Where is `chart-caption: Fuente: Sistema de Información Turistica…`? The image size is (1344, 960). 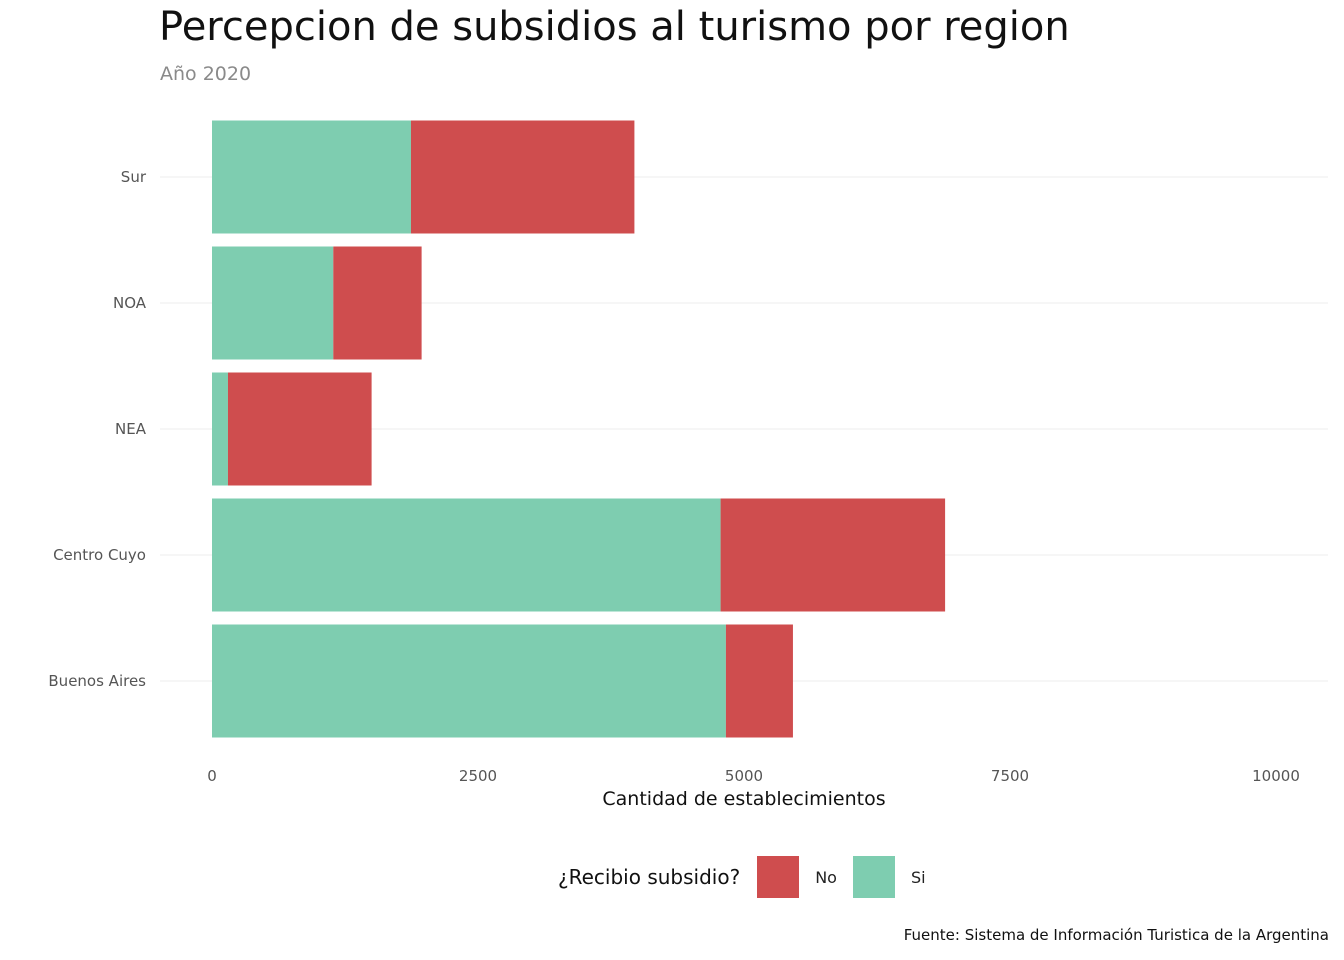
chart-caption: Fuente: Sistema de Información Turistica… is located at coordinates (1116, 935).